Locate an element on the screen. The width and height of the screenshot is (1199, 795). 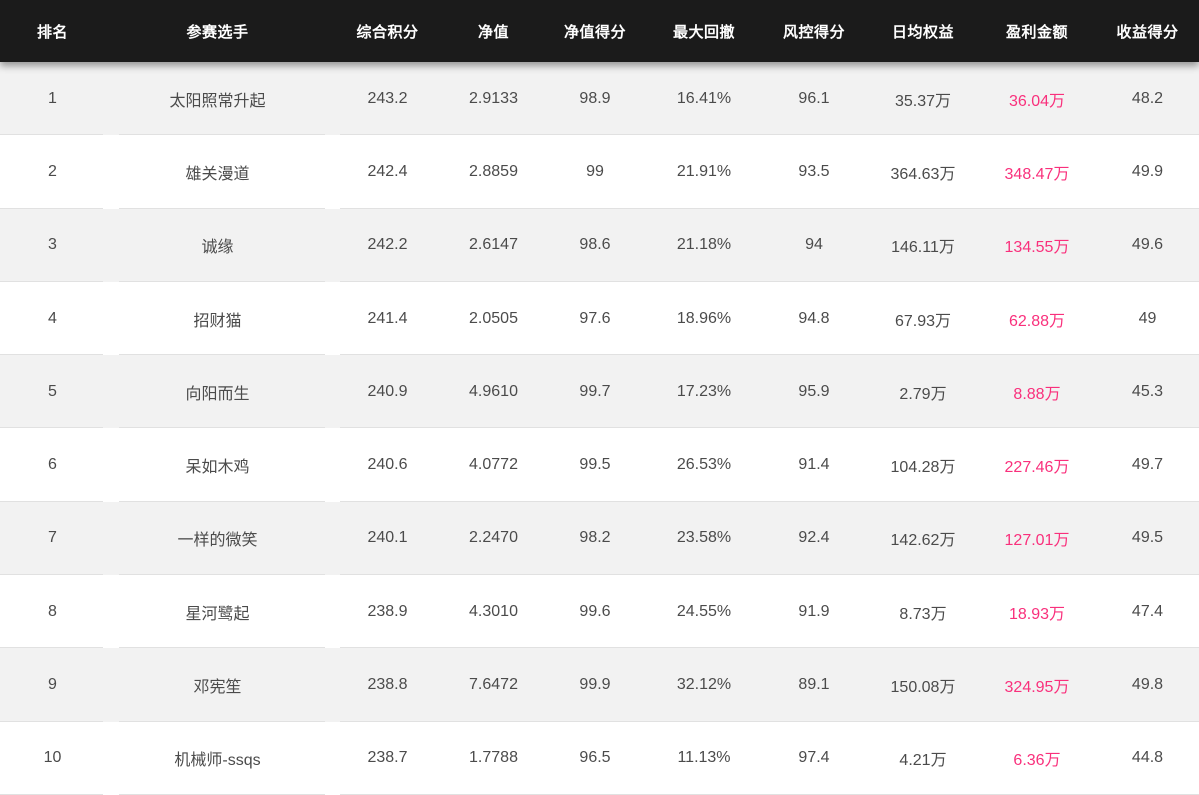
cell-nav-score: 96.5 is located at coordinates (595, 758).